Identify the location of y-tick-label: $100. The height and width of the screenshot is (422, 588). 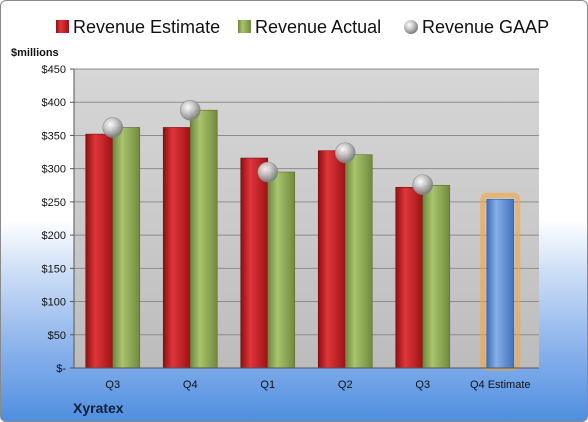
(54, 303).